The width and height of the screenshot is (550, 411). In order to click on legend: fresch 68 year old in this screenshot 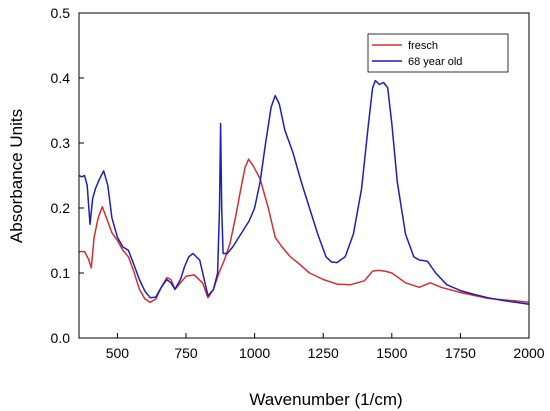, I will do `click(438, 53)`.